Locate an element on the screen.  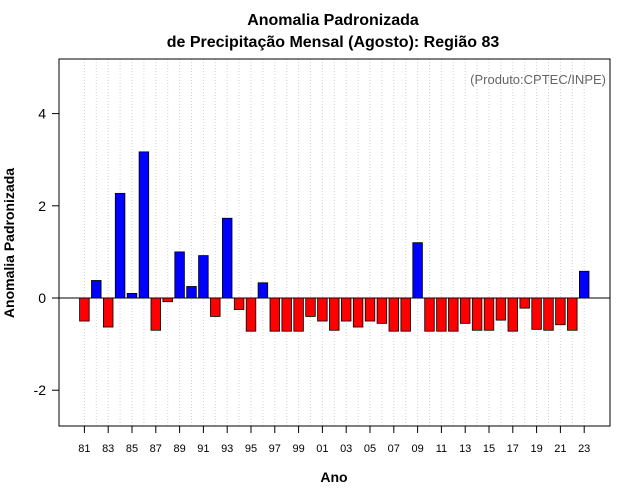
x-tick-label: 93 is located at coordinates (227, 449).